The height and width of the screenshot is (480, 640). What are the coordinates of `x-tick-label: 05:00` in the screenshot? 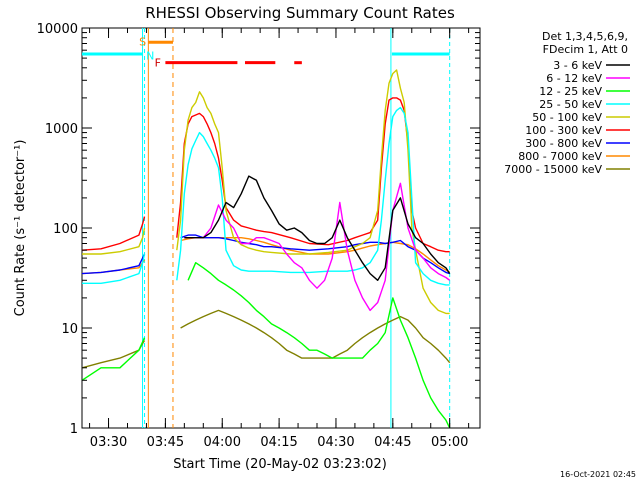 It's located at (449, 442).